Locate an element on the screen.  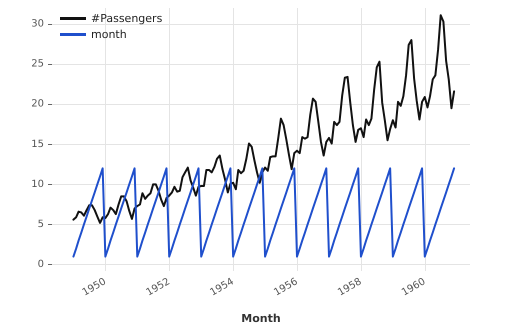
y-tick-label: 0 is located at coordinates (41, 264).